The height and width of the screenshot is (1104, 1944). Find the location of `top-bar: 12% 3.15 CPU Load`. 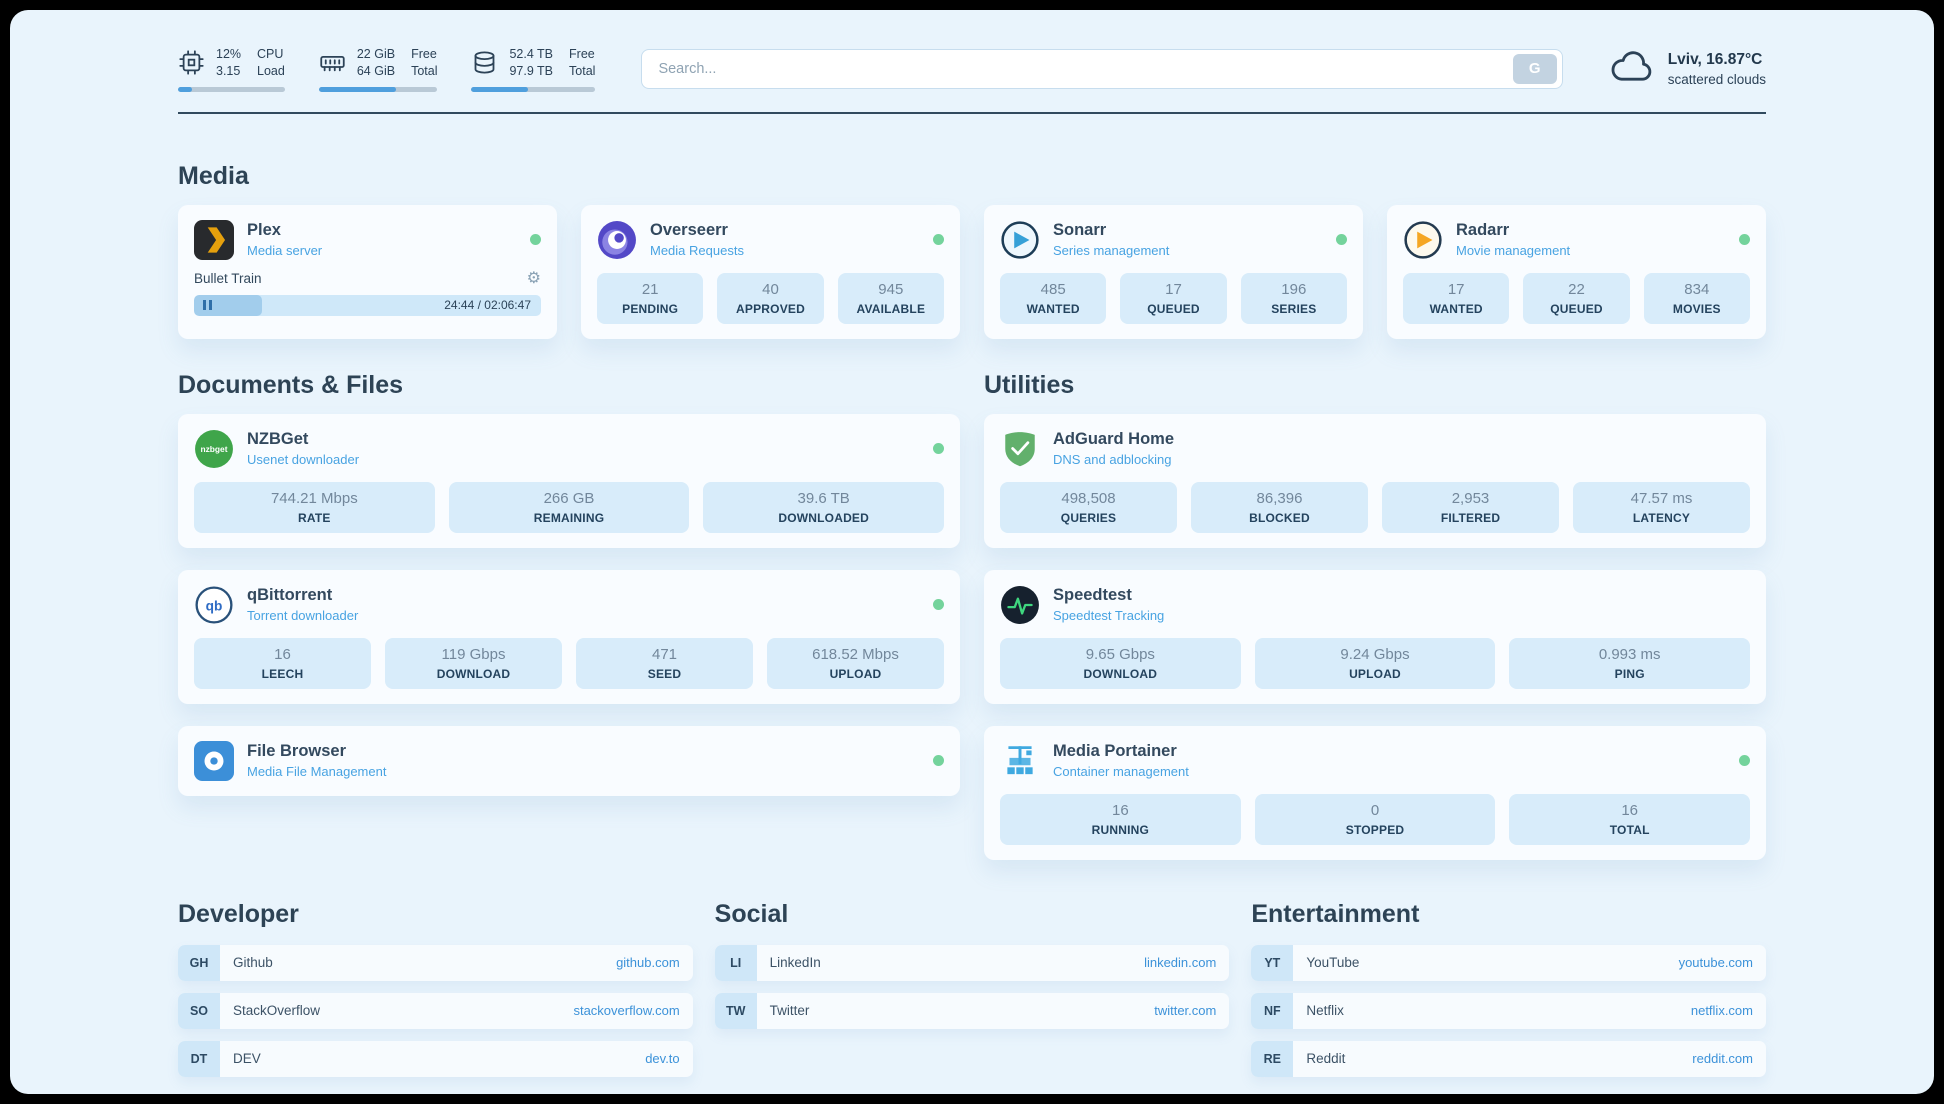

top-bar: 12% 3.15 CPU Load is located at coordinates (972, 69).